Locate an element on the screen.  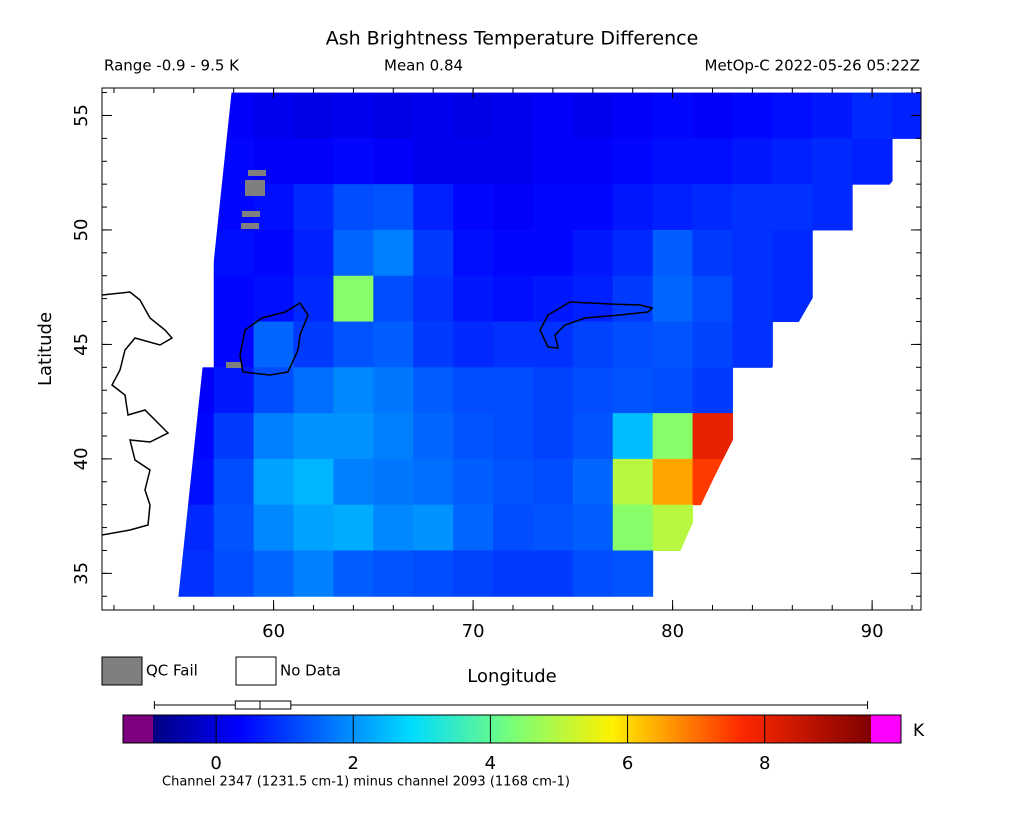
colorbar-unit: K is located at coordinates (919, 731).